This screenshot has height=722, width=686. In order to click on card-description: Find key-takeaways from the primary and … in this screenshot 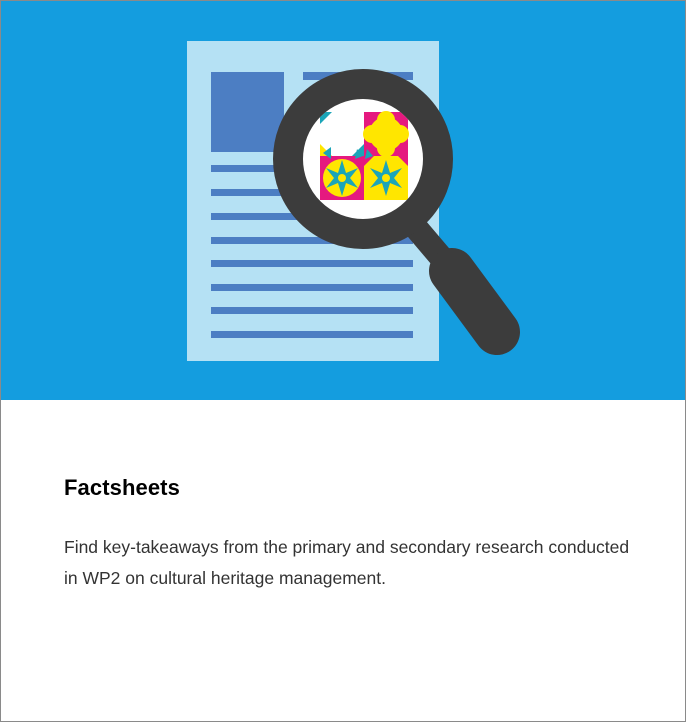, I will do `click(347, 562)`.